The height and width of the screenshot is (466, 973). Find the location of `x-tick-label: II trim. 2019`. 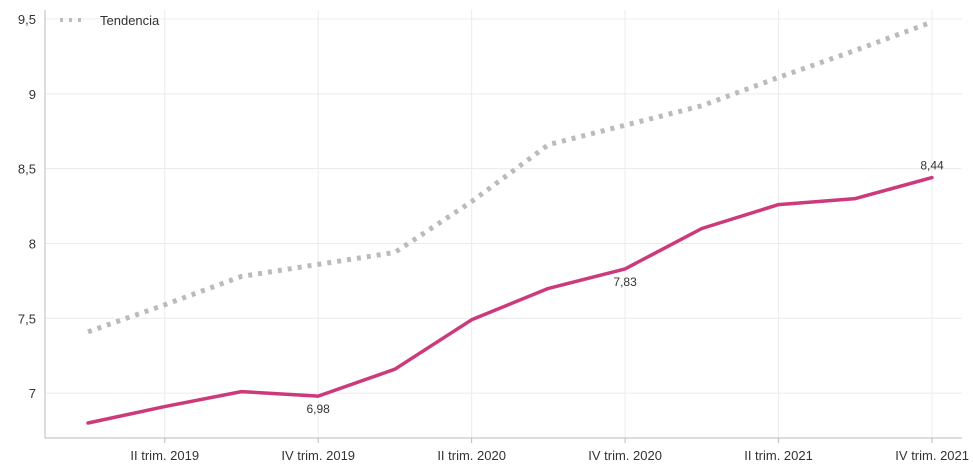

x-tick-label: II trim. 2019 is located at coordinates (164, 455).